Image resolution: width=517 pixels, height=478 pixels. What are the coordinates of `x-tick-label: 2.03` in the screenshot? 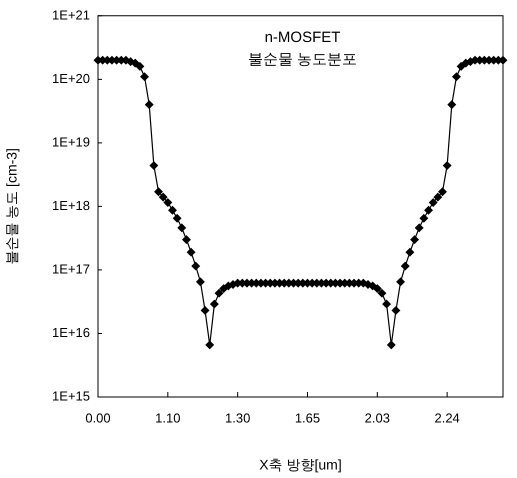 It's located at (377, 418).